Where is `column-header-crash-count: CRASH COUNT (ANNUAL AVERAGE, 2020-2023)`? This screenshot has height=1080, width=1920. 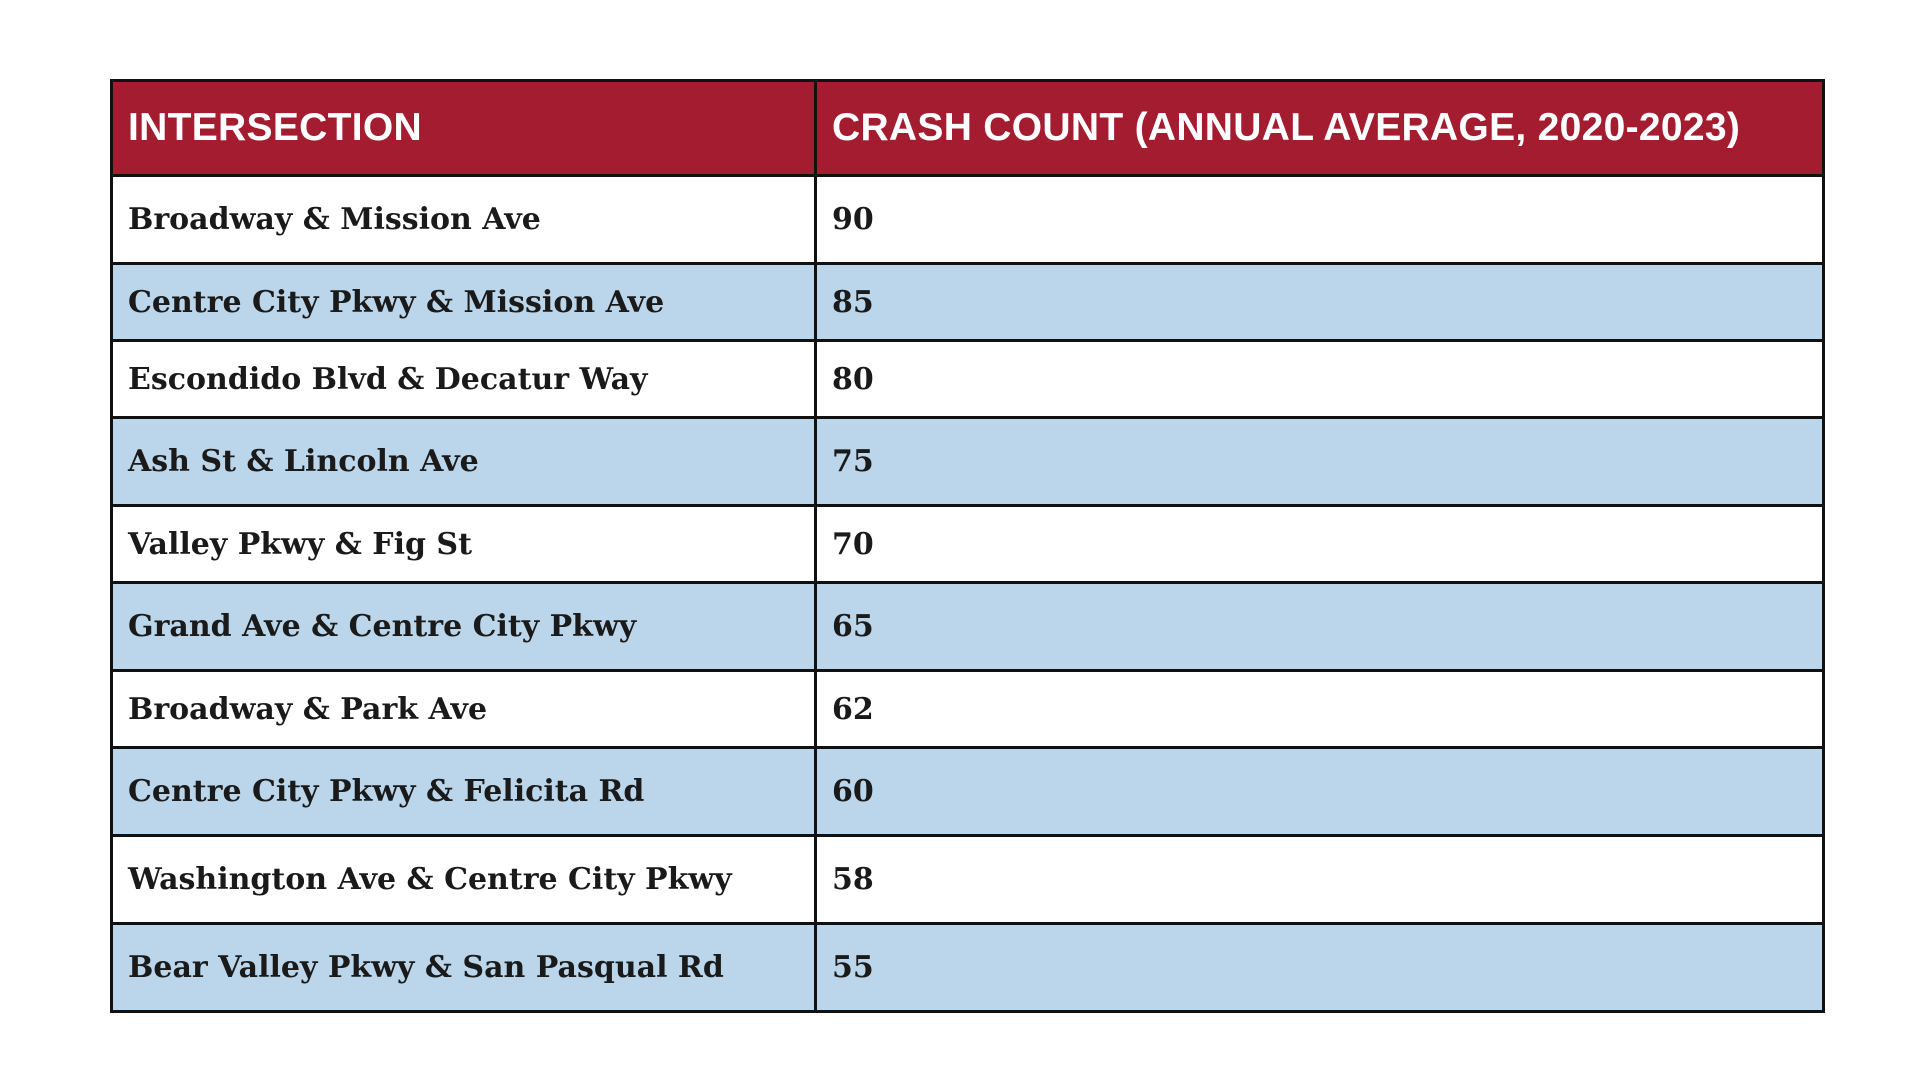
column-header-crash-count: CRASH COUNT (ANNUAL AVERAGE, 2020-2023) is located at coordinates (1319, 128).